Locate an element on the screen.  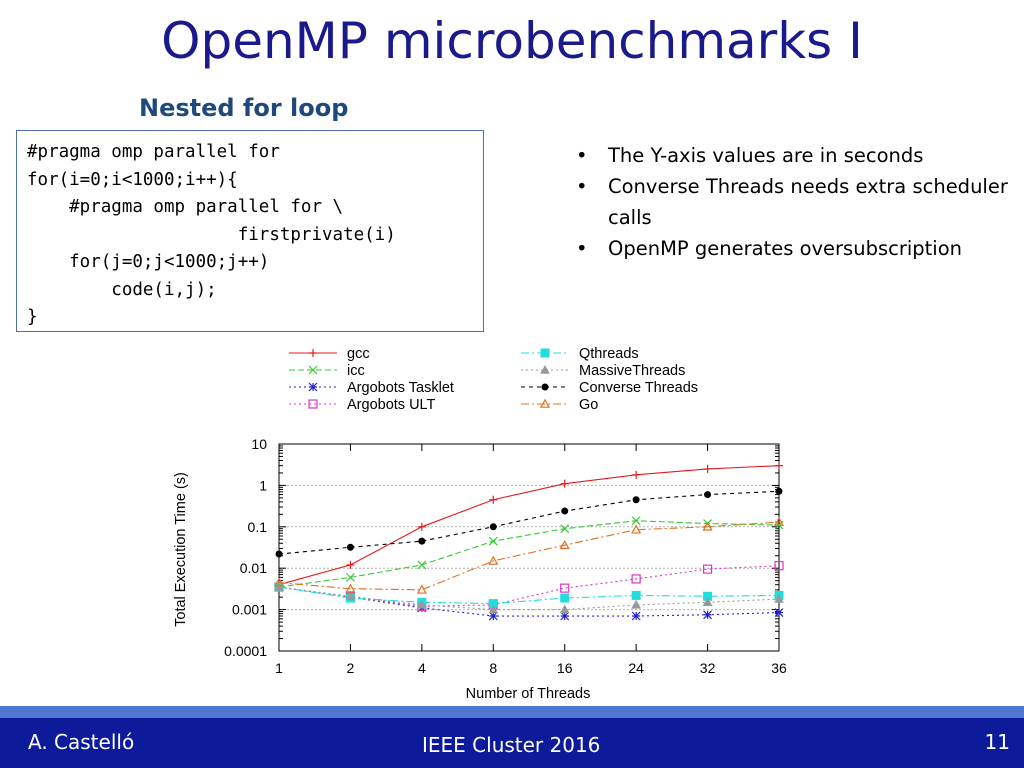
code-line: #pragma omp parallel for \ is located at coordinates (185, 207).